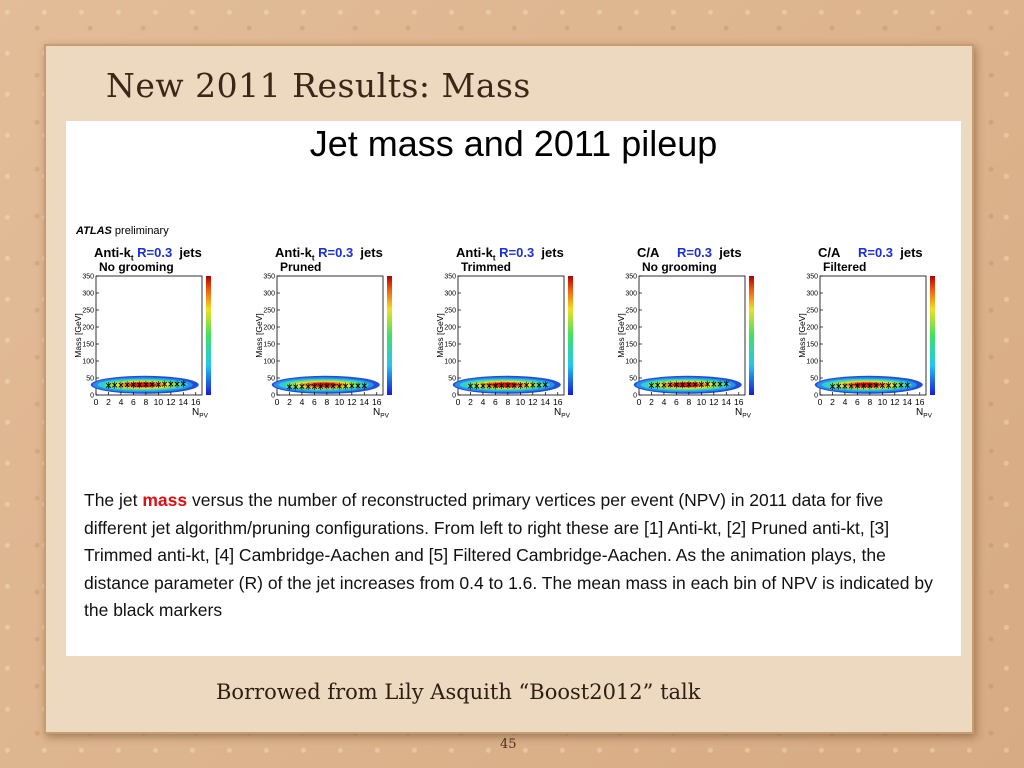 The height and width of the screenshot is (768, 1024). What do you see at coordinates (301, 267) in the screenshot?
I see `grooming-label: Pruned` at bounding box center [301, 267].